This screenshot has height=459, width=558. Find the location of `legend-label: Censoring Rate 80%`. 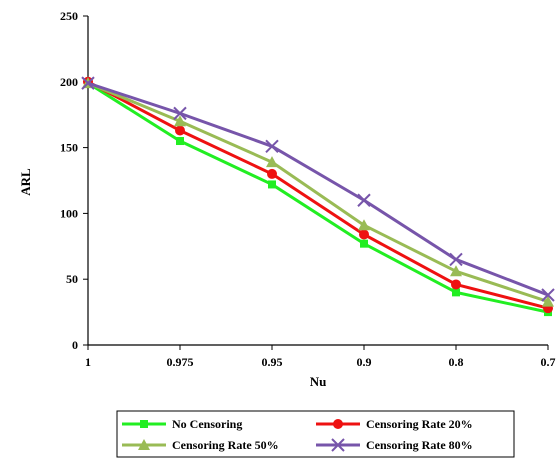

legend-label: Censoring Rate 80% is located at coordinates (419, 445).